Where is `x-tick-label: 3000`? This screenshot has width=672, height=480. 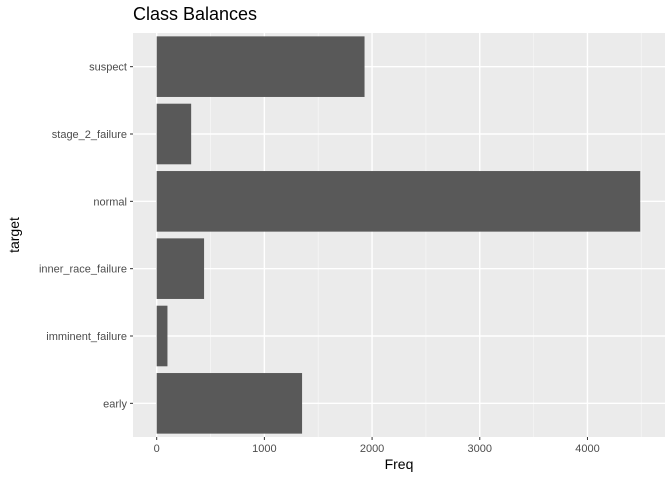
x-tick-label: 3000 is located at coordinates (480, 449).